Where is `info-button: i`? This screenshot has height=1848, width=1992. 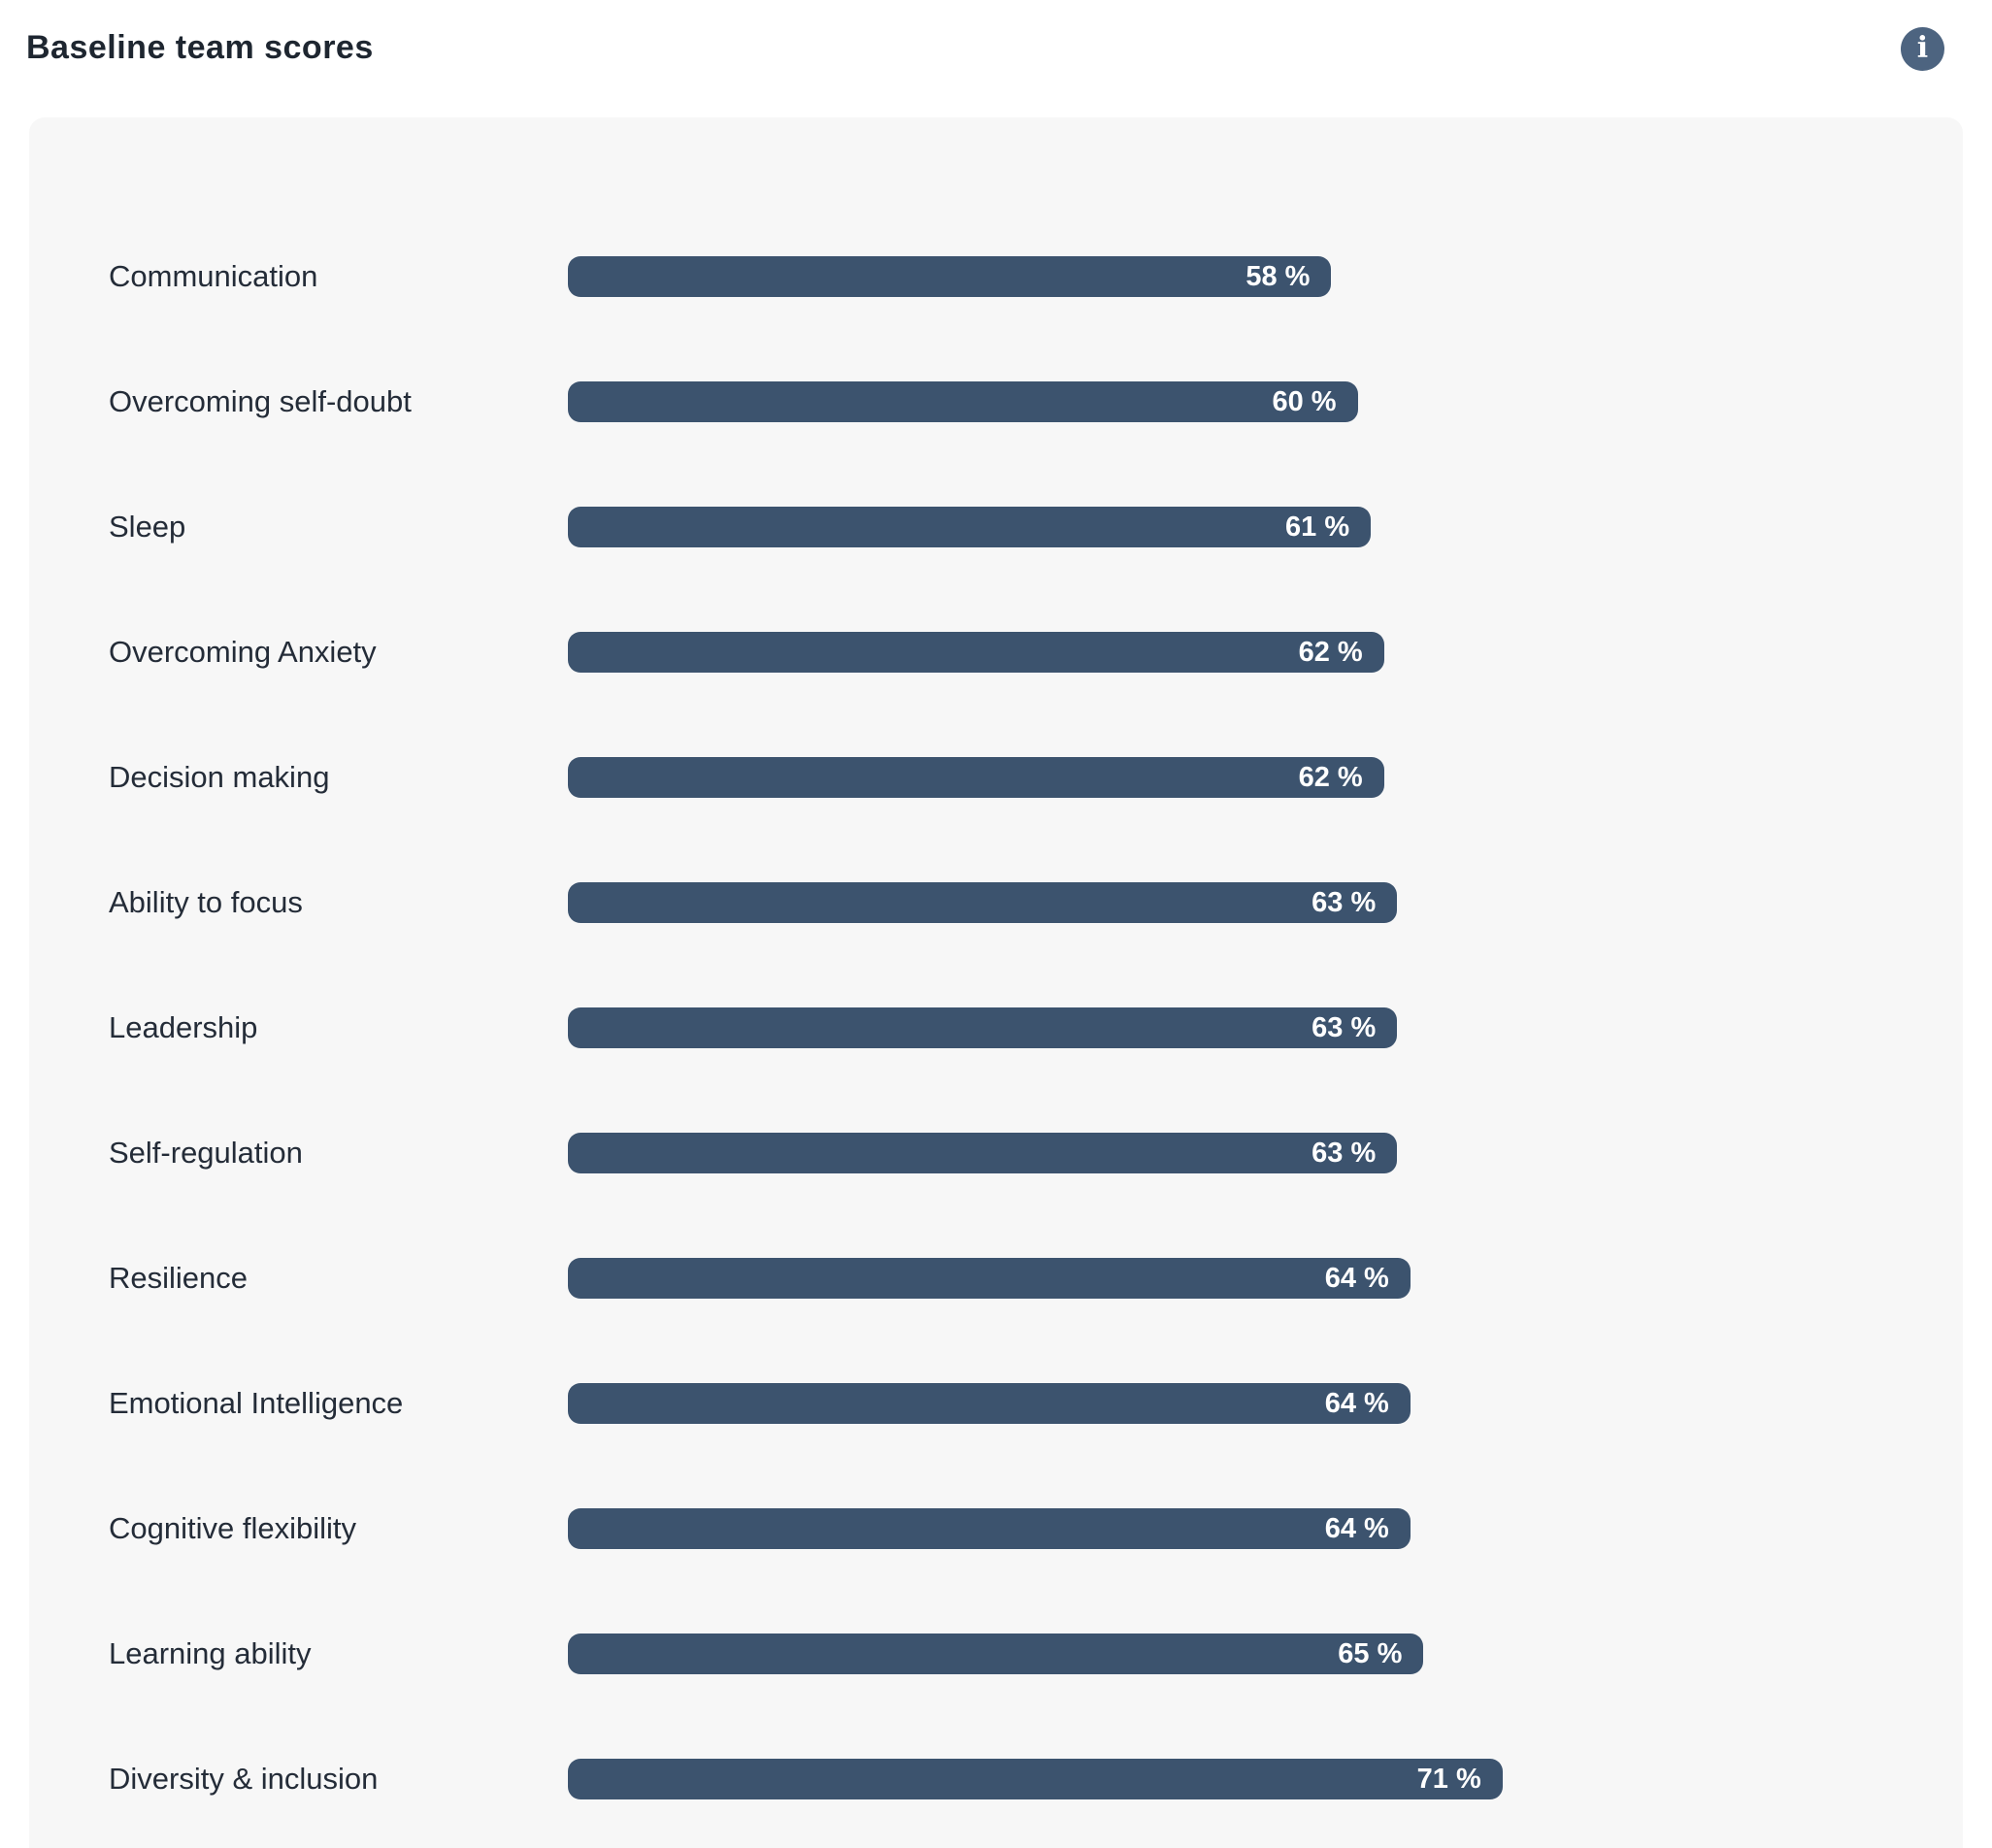 info-button: i is located at coordinates (1922, 49).